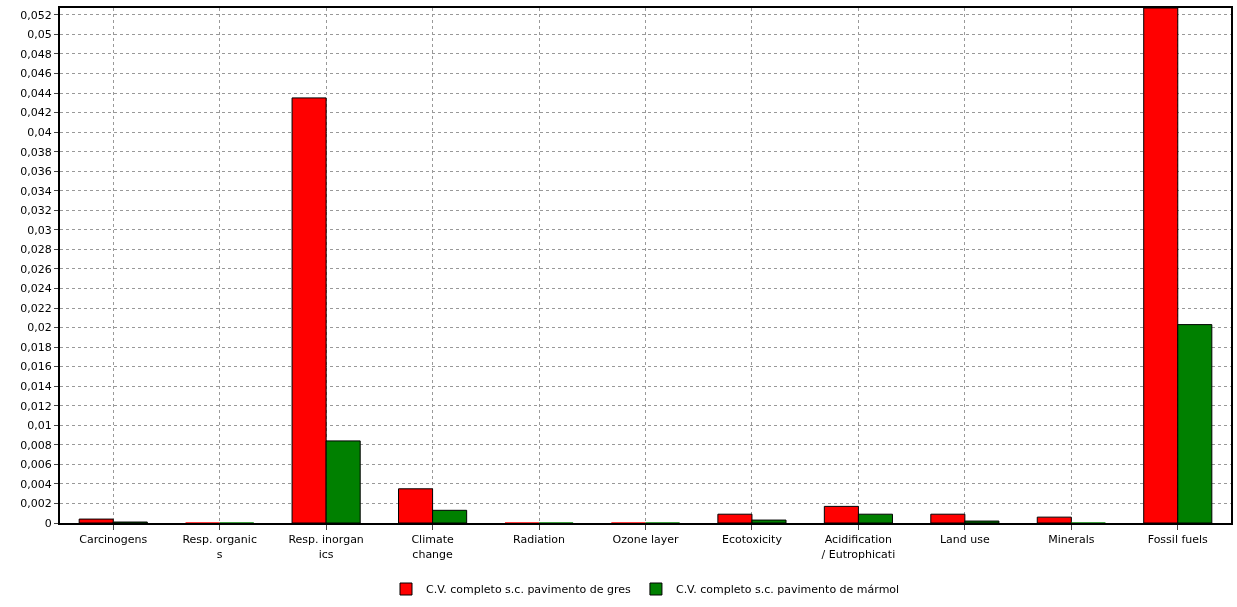 This screenshot has height=607, width=1237. Describe the element at coordinates (858, 547) in the screenshot. I see `x-tick-label: Acidification / Eutrophicati` at that location.